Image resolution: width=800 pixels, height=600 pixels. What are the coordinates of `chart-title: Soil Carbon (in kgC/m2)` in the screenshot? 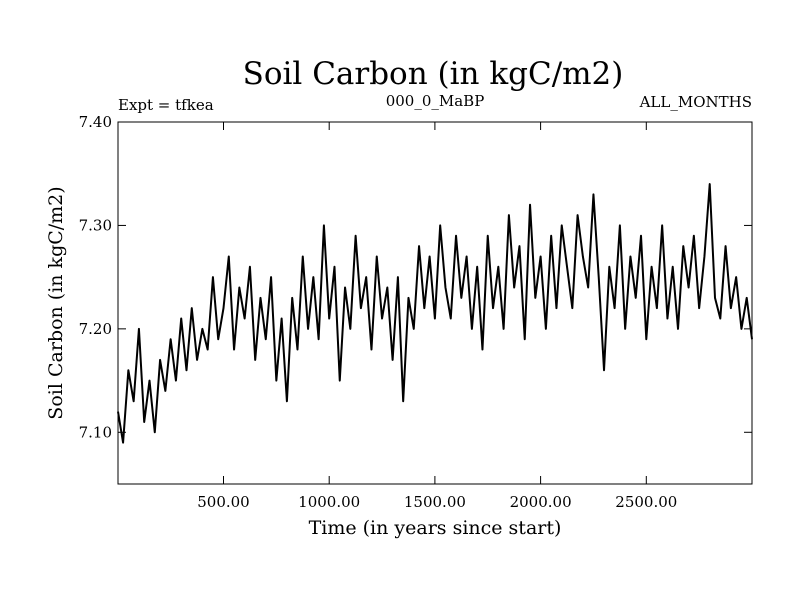 It's located at (433, 74).